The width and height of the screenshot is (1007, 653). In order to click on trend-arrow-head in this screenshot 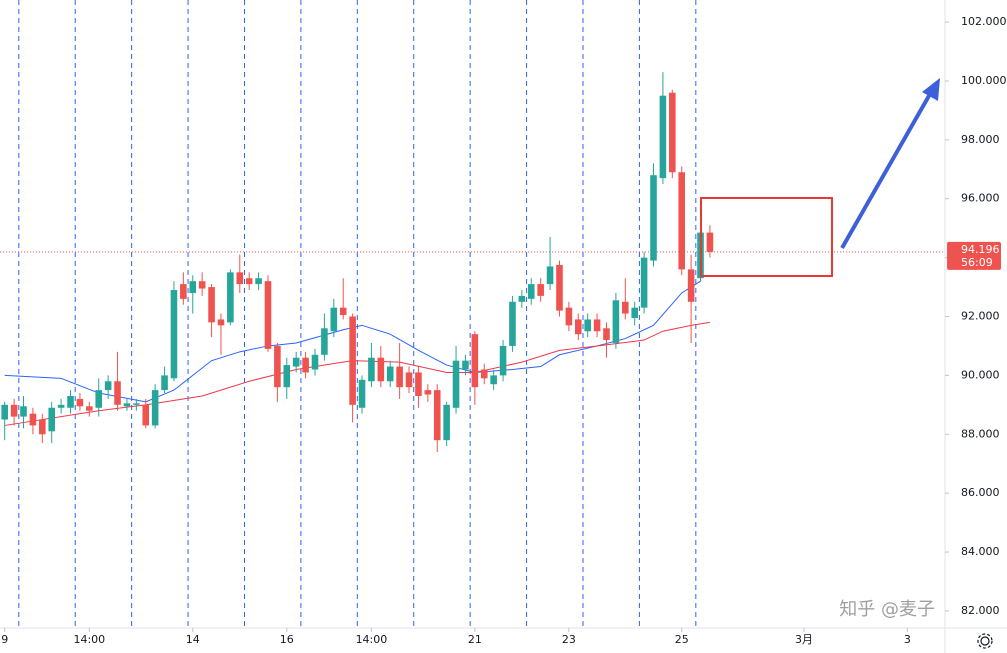, I will do `click(931, 89)`.